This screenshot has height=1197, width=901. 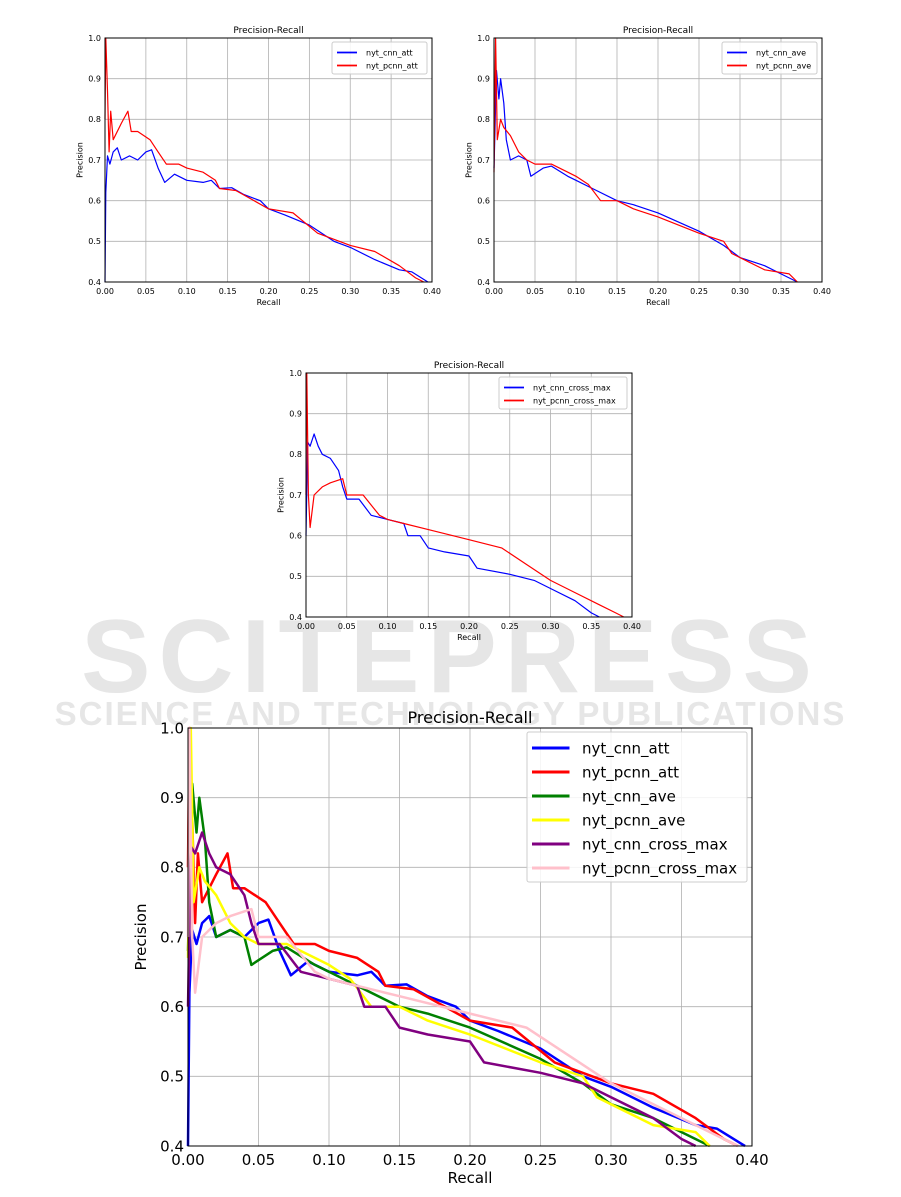 What do you see at coordinates (450, 657) in the screenshot?
I see `watermark-main: SCITEPRESS` at bounding box center [450, 657].